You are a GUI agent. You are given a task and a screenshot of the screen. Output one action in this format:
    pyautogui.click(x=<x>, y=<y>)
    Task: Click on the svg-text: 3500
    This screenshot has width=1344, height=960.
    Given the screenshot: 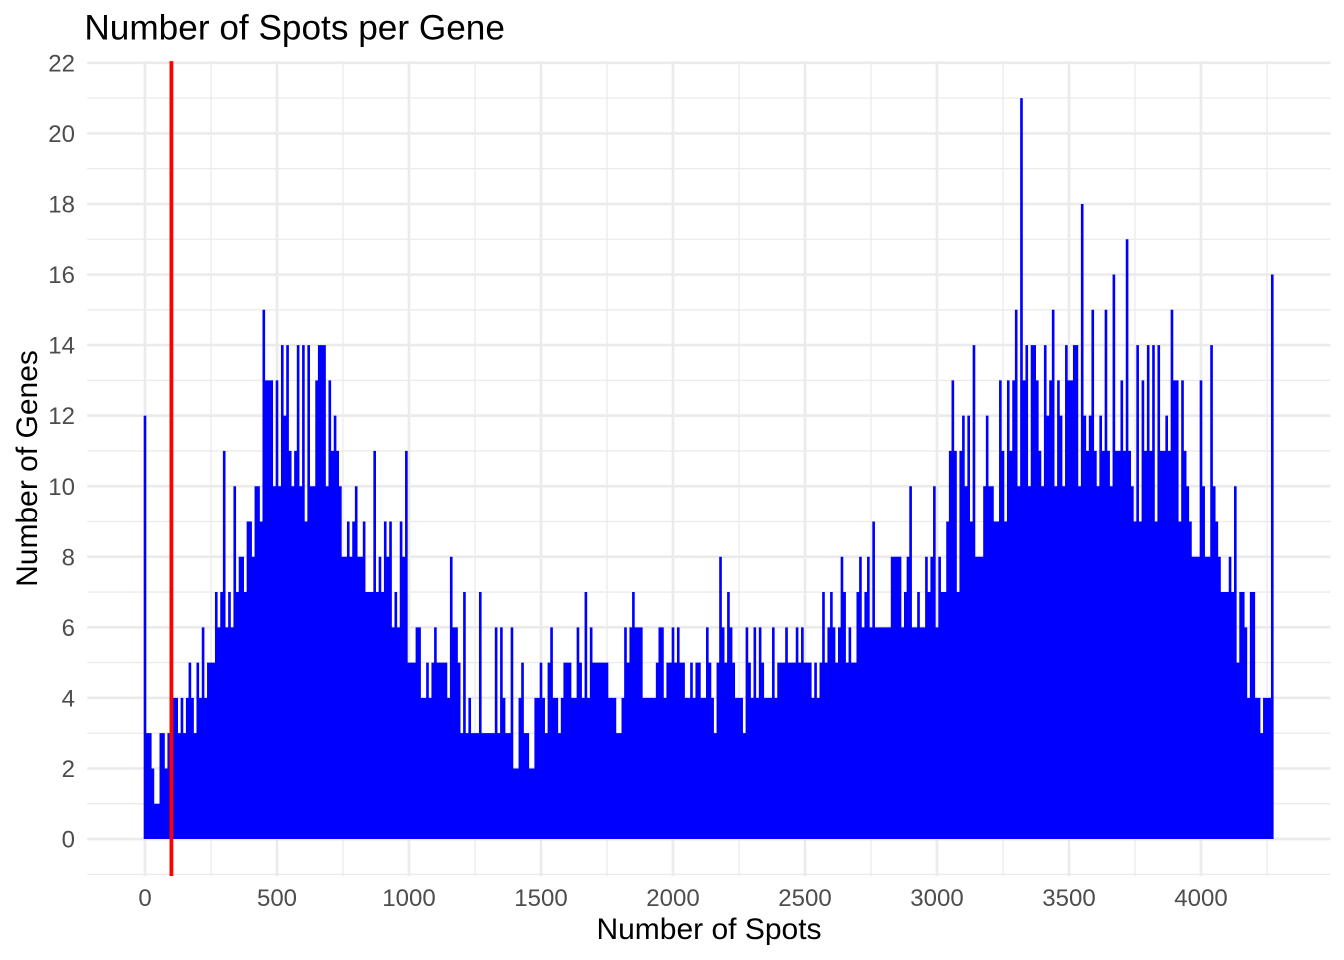 What is the action you would take?
    pyautogui.click(x=1068, y=898)
    